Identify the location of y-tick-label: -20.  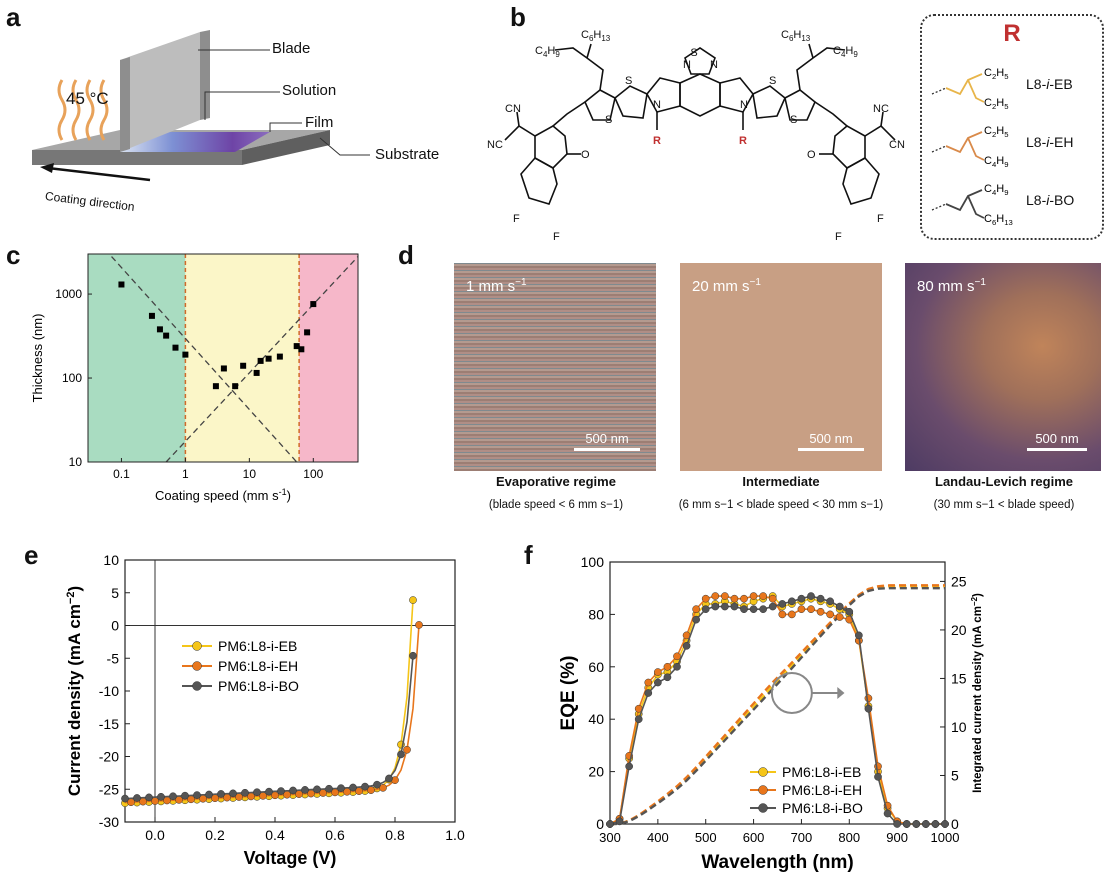
(109, 757).